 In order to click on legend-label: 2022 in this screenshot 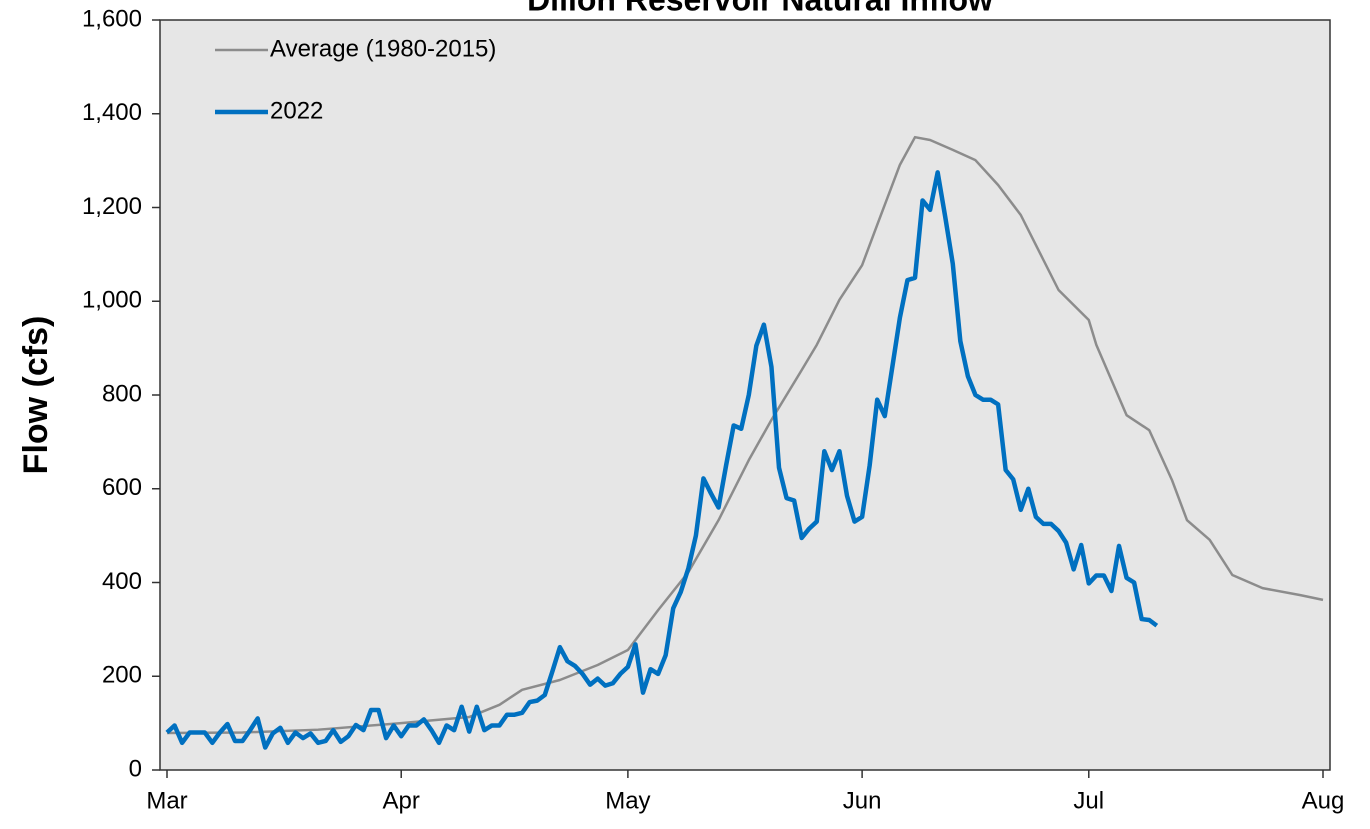, I will do `click(296, 110)`.